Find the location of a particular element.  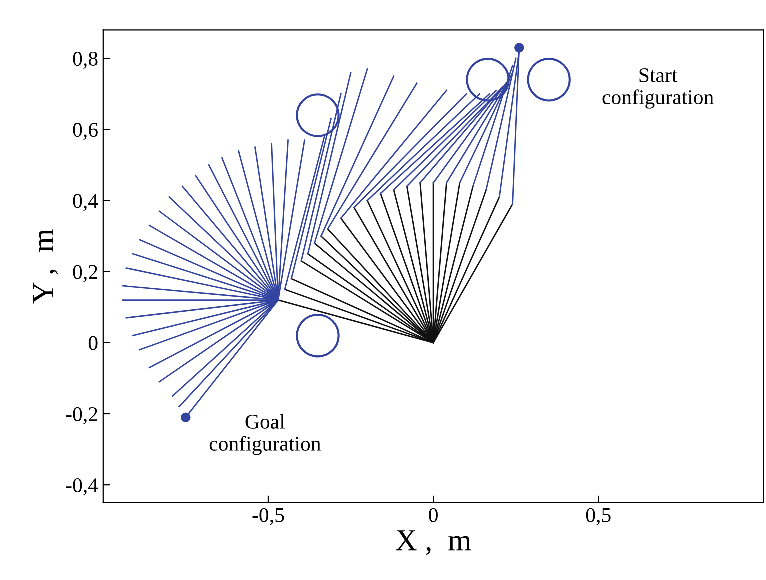

y-tick-label: 0 is located at coordinates (93, 343).